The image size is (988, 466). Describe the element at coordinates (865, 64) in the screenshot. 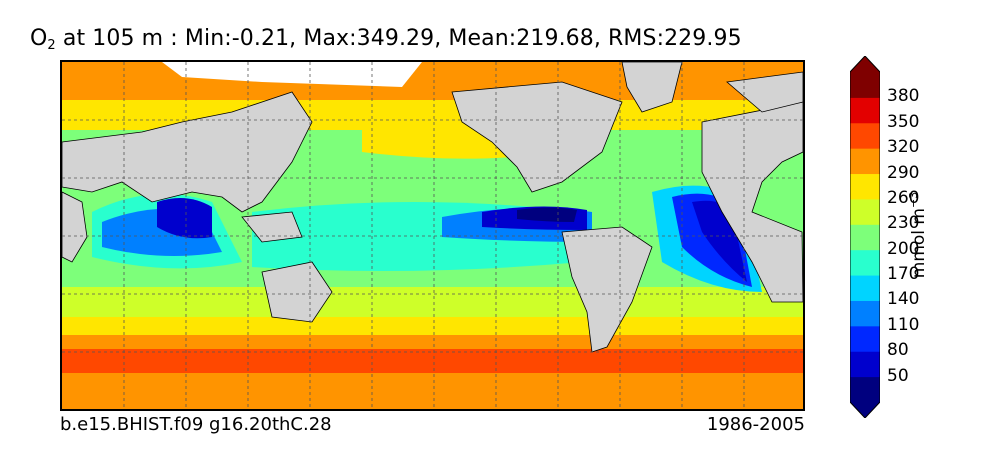

I see `colorbar-extend-max` at that location.